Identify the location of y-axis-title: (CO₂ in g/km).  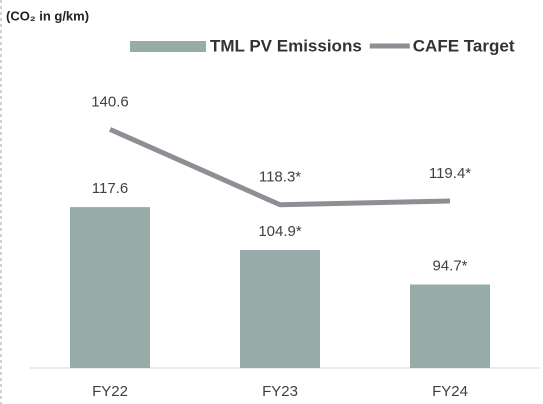
(47, 15).